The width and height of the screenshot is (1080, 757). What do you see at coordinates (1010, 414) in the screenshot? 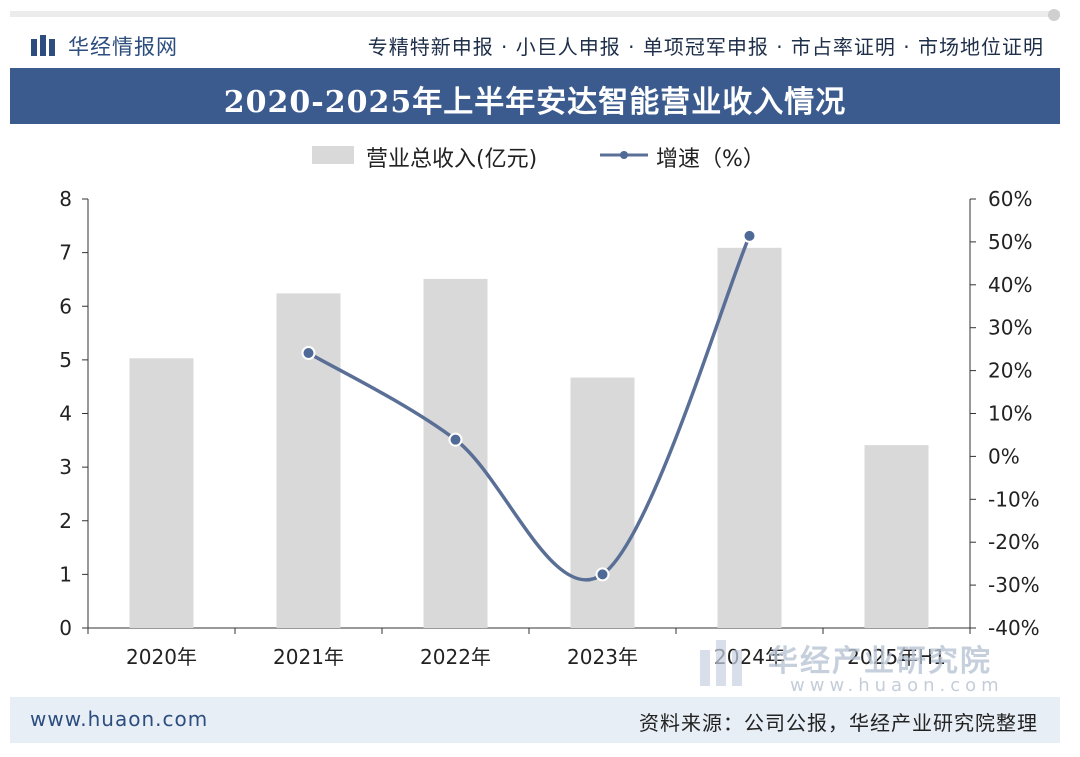
I see `right-tick-label: 10%` at bounding box center [1010, 414].